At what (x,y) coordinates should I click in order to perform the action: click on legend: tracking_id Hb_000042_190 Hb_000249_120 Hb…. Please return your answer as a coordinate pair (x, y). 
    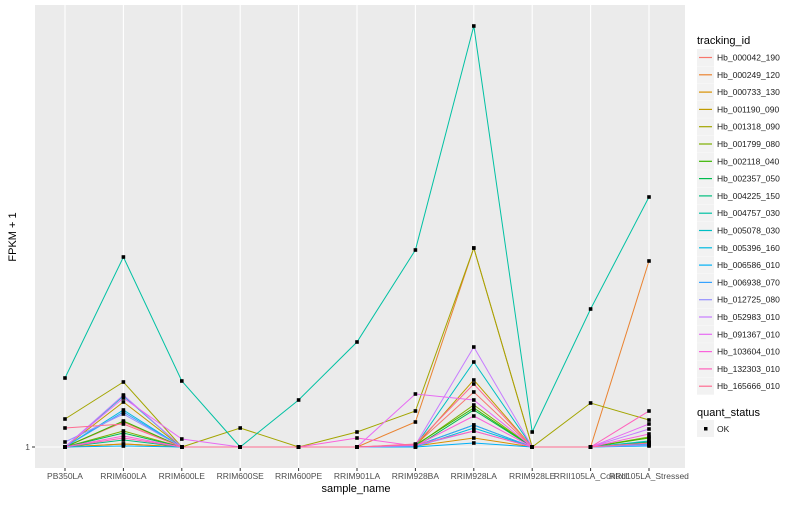
    Looking at the image, I should click on (738, 236).